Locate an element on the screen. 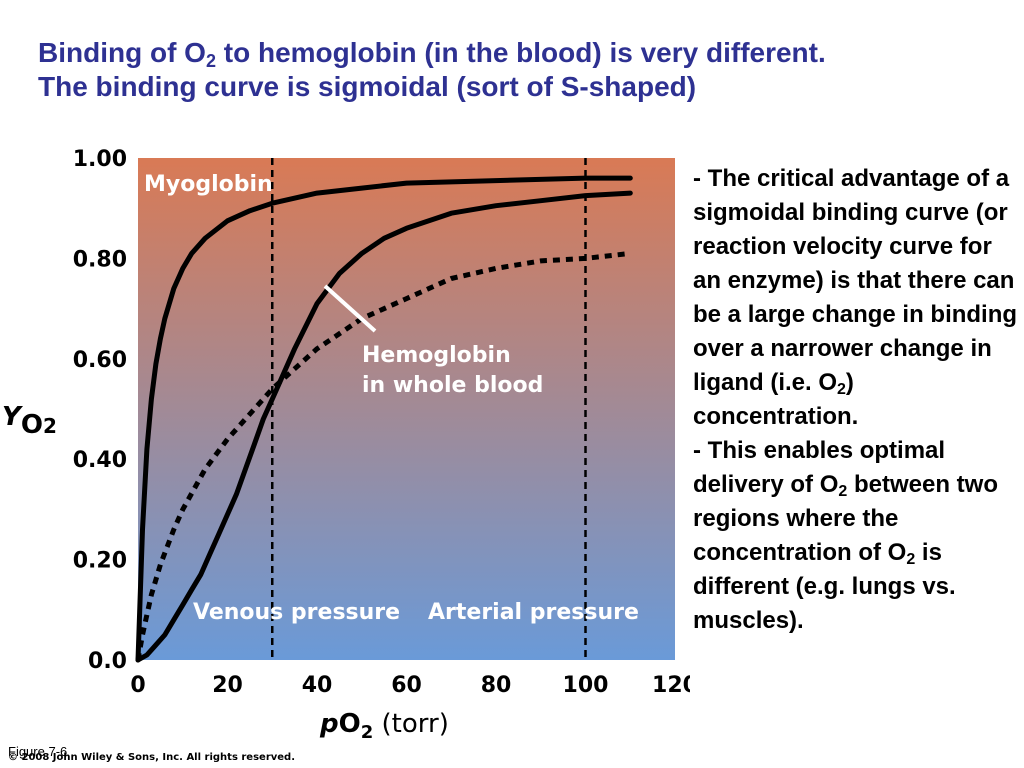  y-axis-label: YO2 is located at coordinates (29, 421).